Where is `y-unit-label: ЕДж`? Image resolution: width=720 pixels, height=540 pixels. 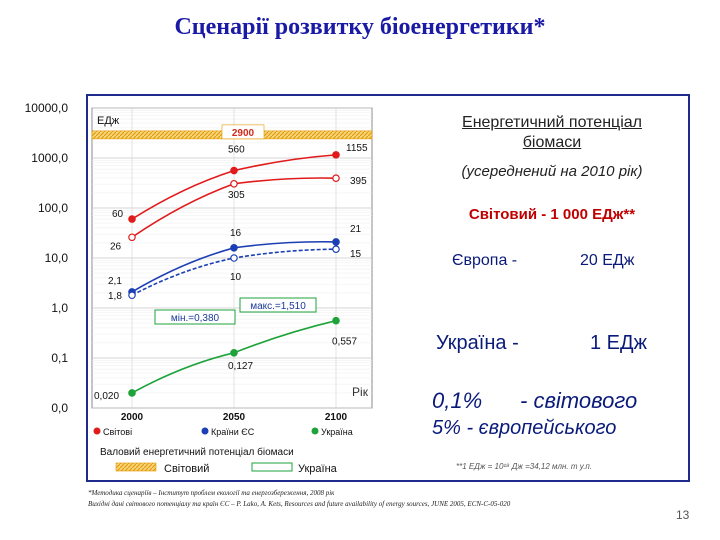 y-unit-label: ЕДж is located at coordinates (108, 121).